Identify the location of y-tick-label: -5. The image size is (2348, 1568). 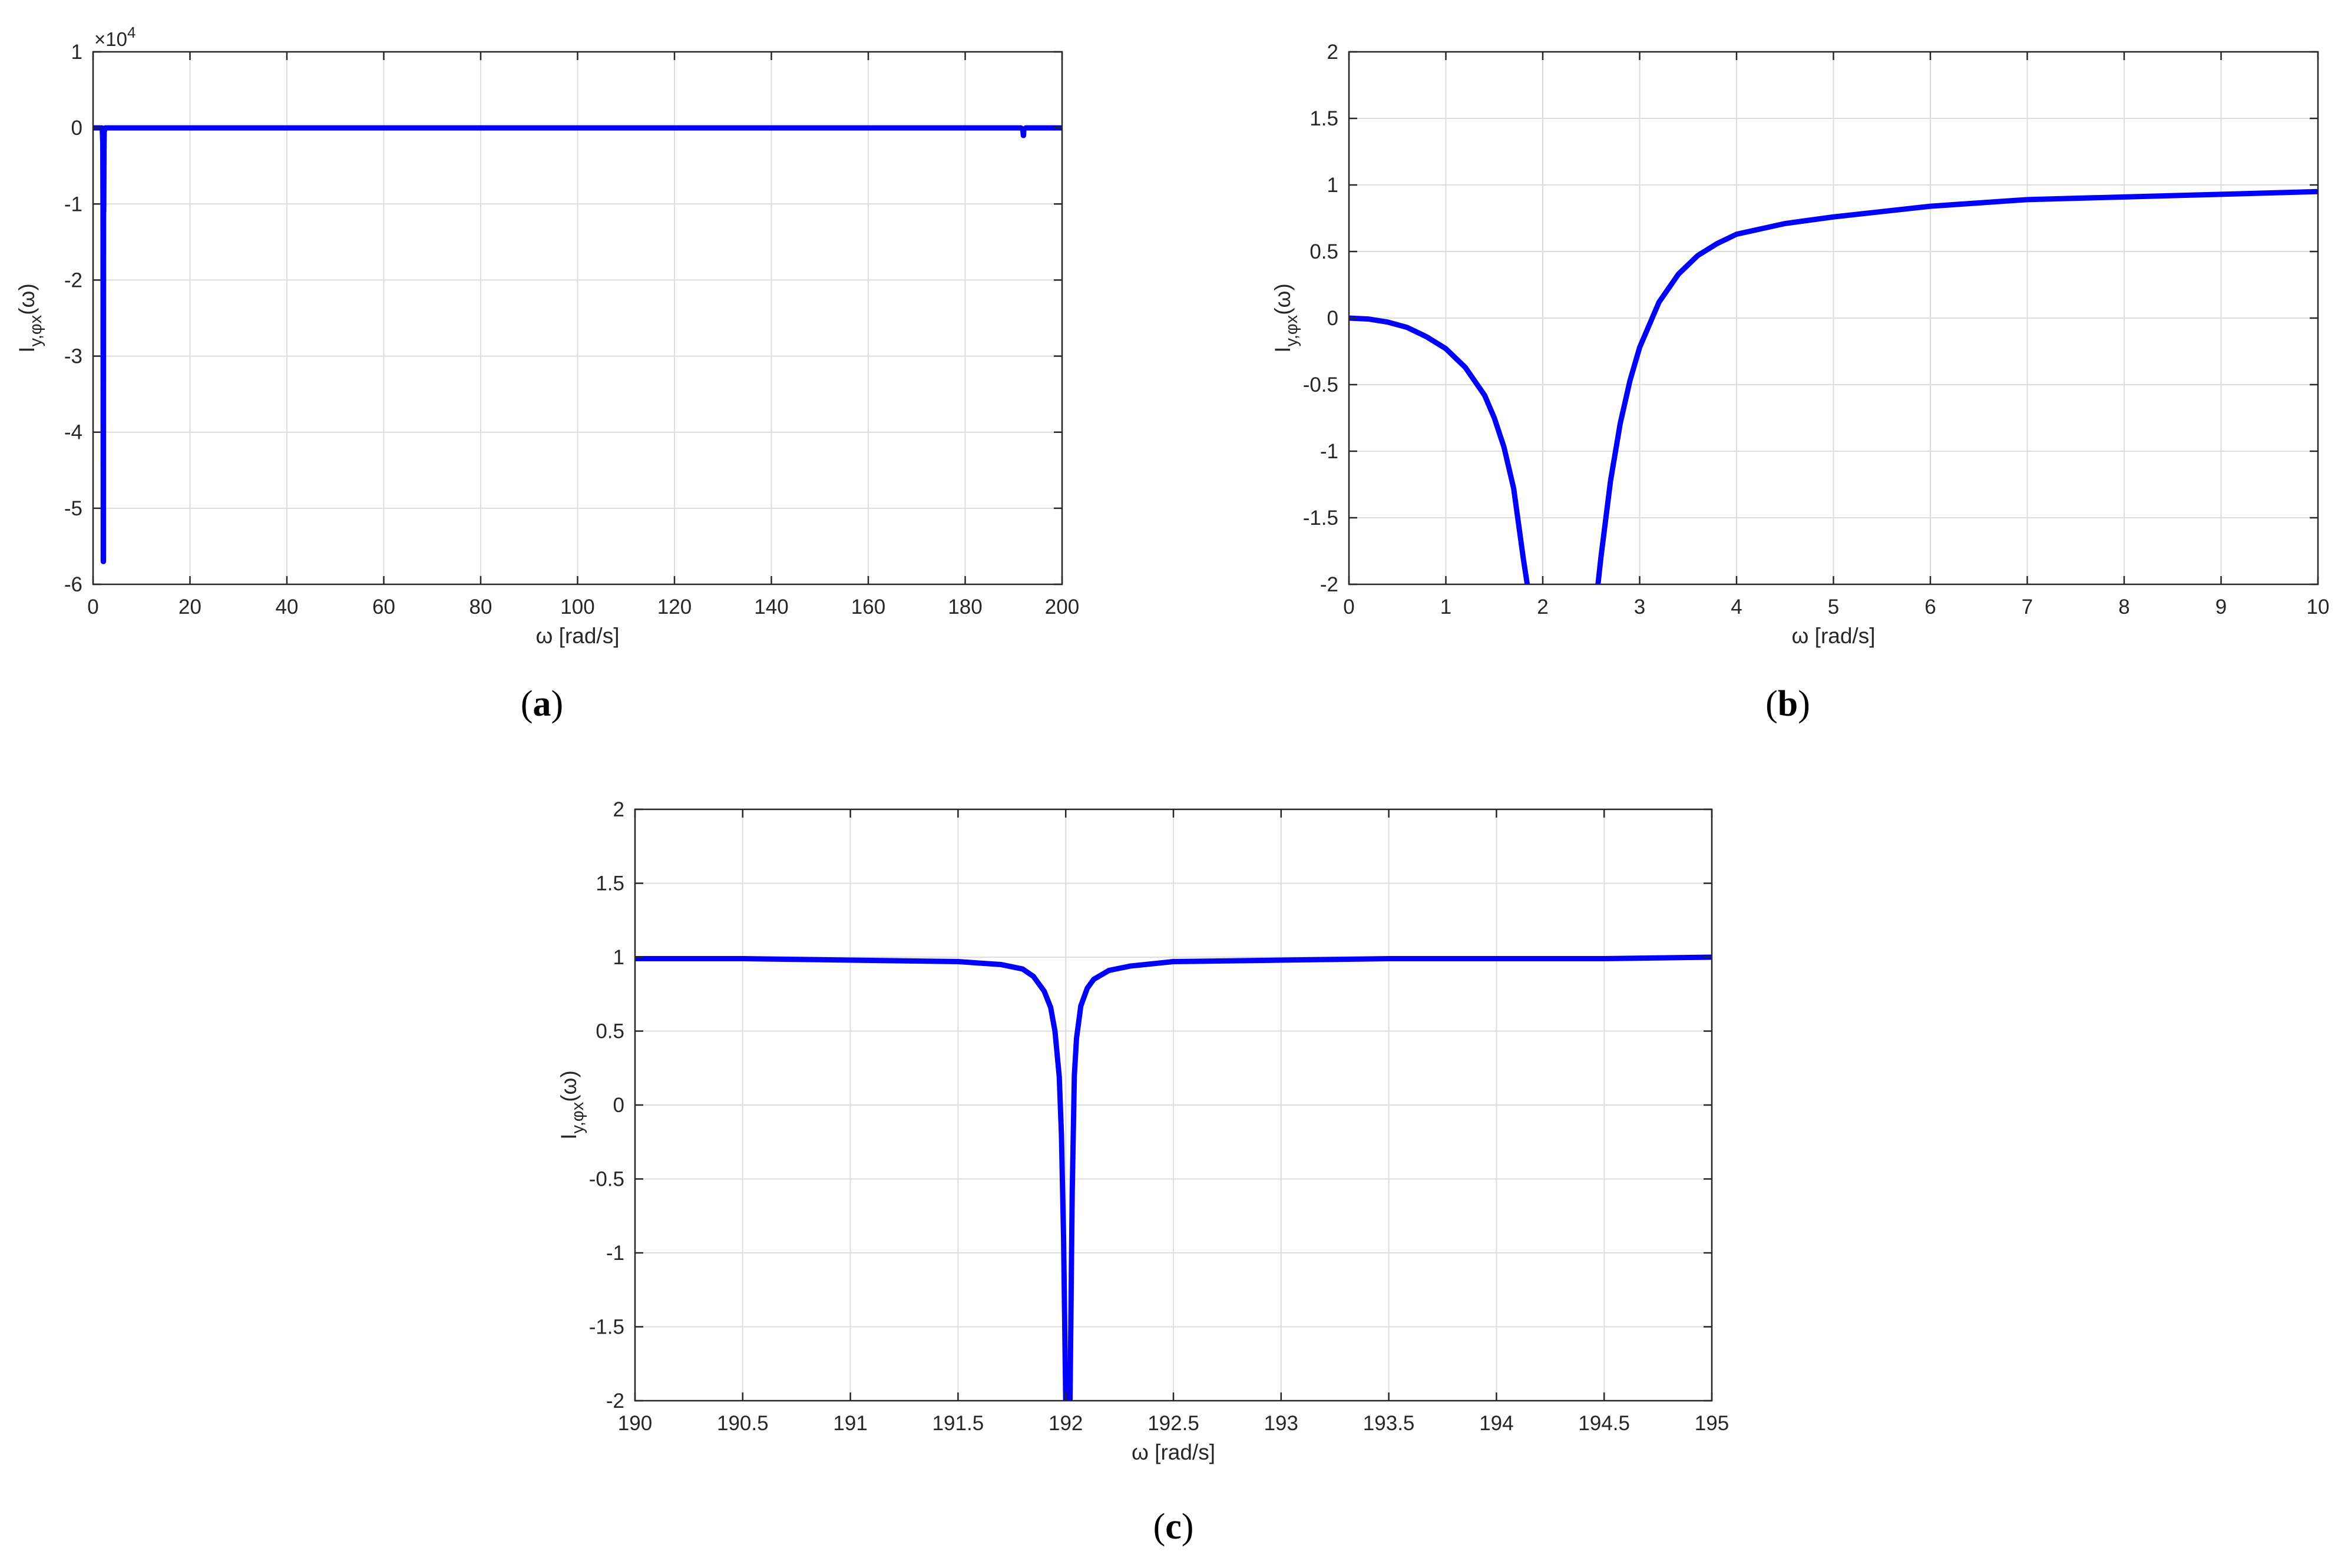
(73, 508).